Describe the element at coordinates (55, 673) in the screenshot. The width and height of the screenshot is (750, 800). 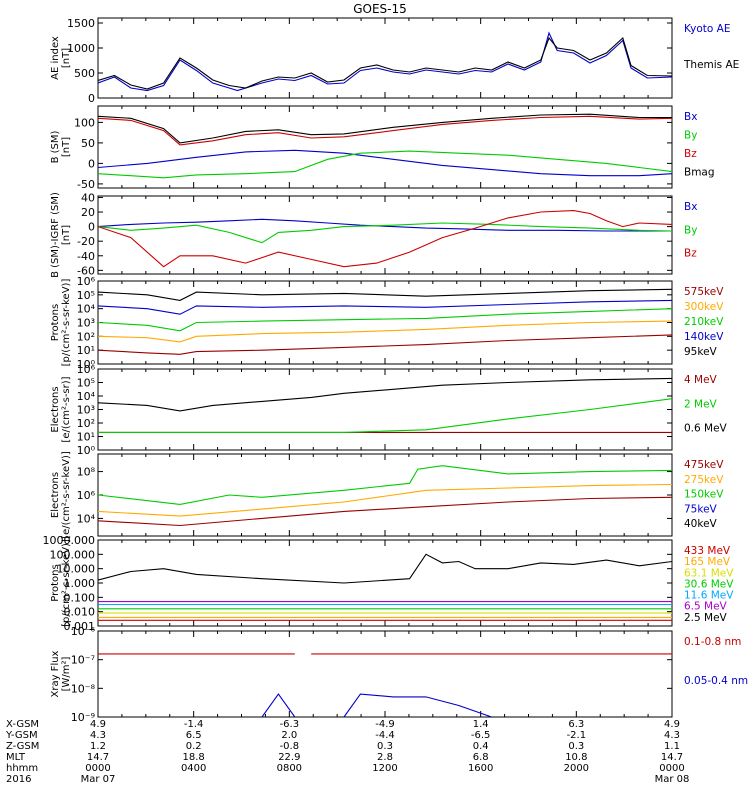
I see `y-axis-label: Xray Flux` at that location.